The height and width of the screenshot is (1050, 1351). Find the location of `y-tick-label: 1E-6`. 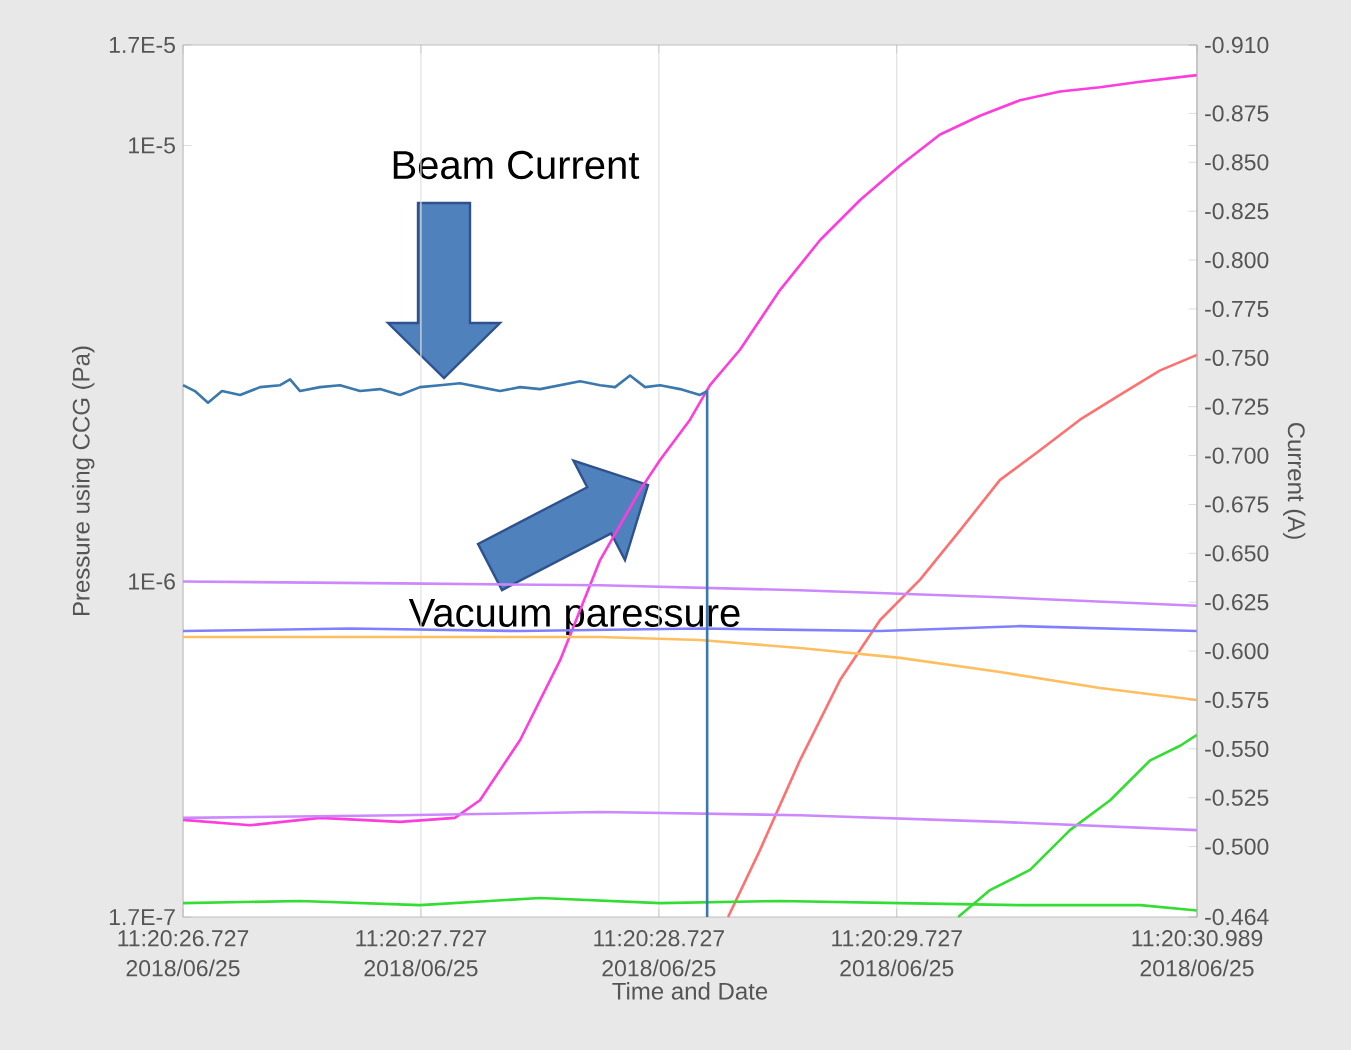

y-tick-label: 1E-6 is located at coordinates (152, 581).